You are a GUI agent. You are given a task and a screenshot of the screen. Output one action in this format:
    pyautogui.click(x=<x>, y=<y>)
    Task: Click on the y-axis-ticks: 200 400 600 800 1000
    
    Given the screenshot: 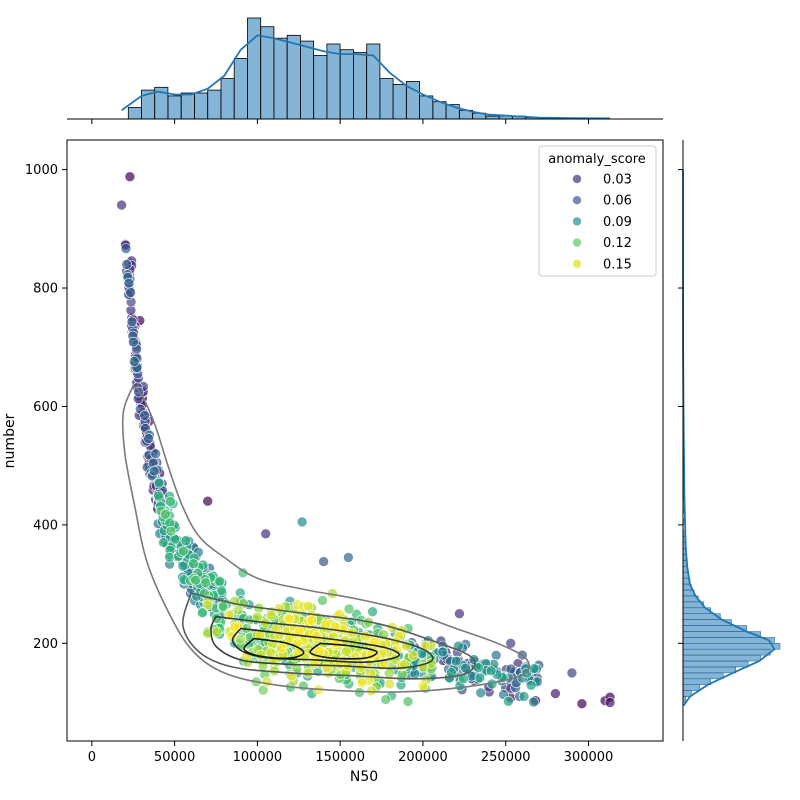 What is the action you would take?
    pyautogui.click(x=46, y=407)
    